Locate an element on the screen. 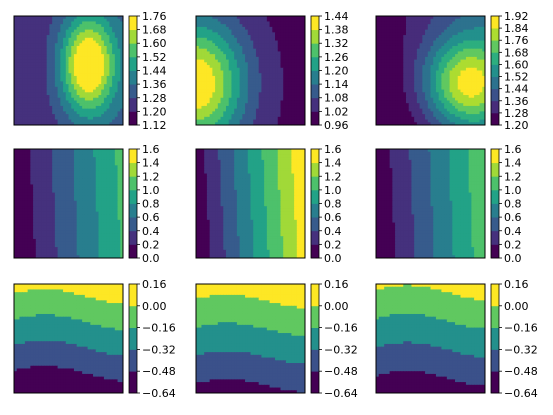 This screenshot has width=553, height=415. colorbar-tick-label: 1.12 is located at coordinates (154, 125).